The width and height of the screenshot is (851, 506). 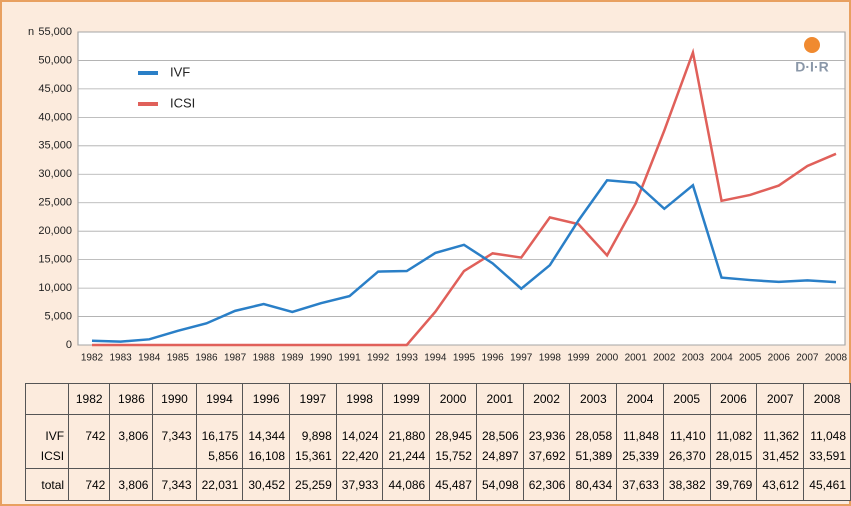 What do you see at coordinates (733, 456) in the screenshot?
I see `table-cell: 28,015` at bounding box center [733, 456].